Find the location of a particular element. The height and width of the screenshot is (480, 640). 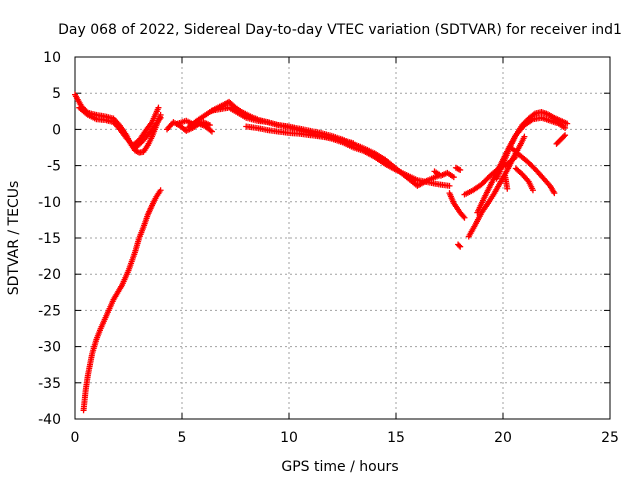

series-track-q is located at coordinates (531, 148).